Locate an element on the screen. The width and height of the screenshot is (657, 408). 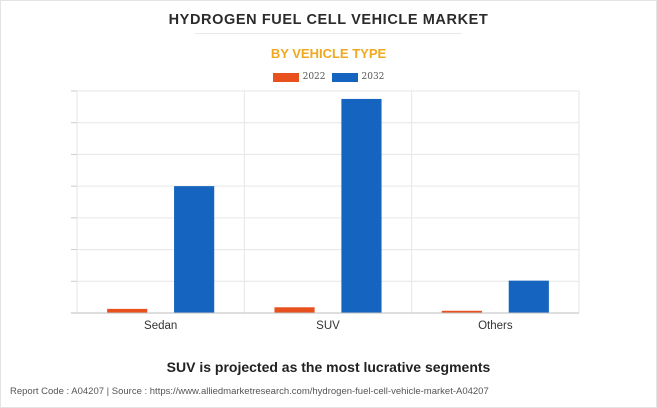
legend-item-2022: 2022 is located at coordinates (299, 77).